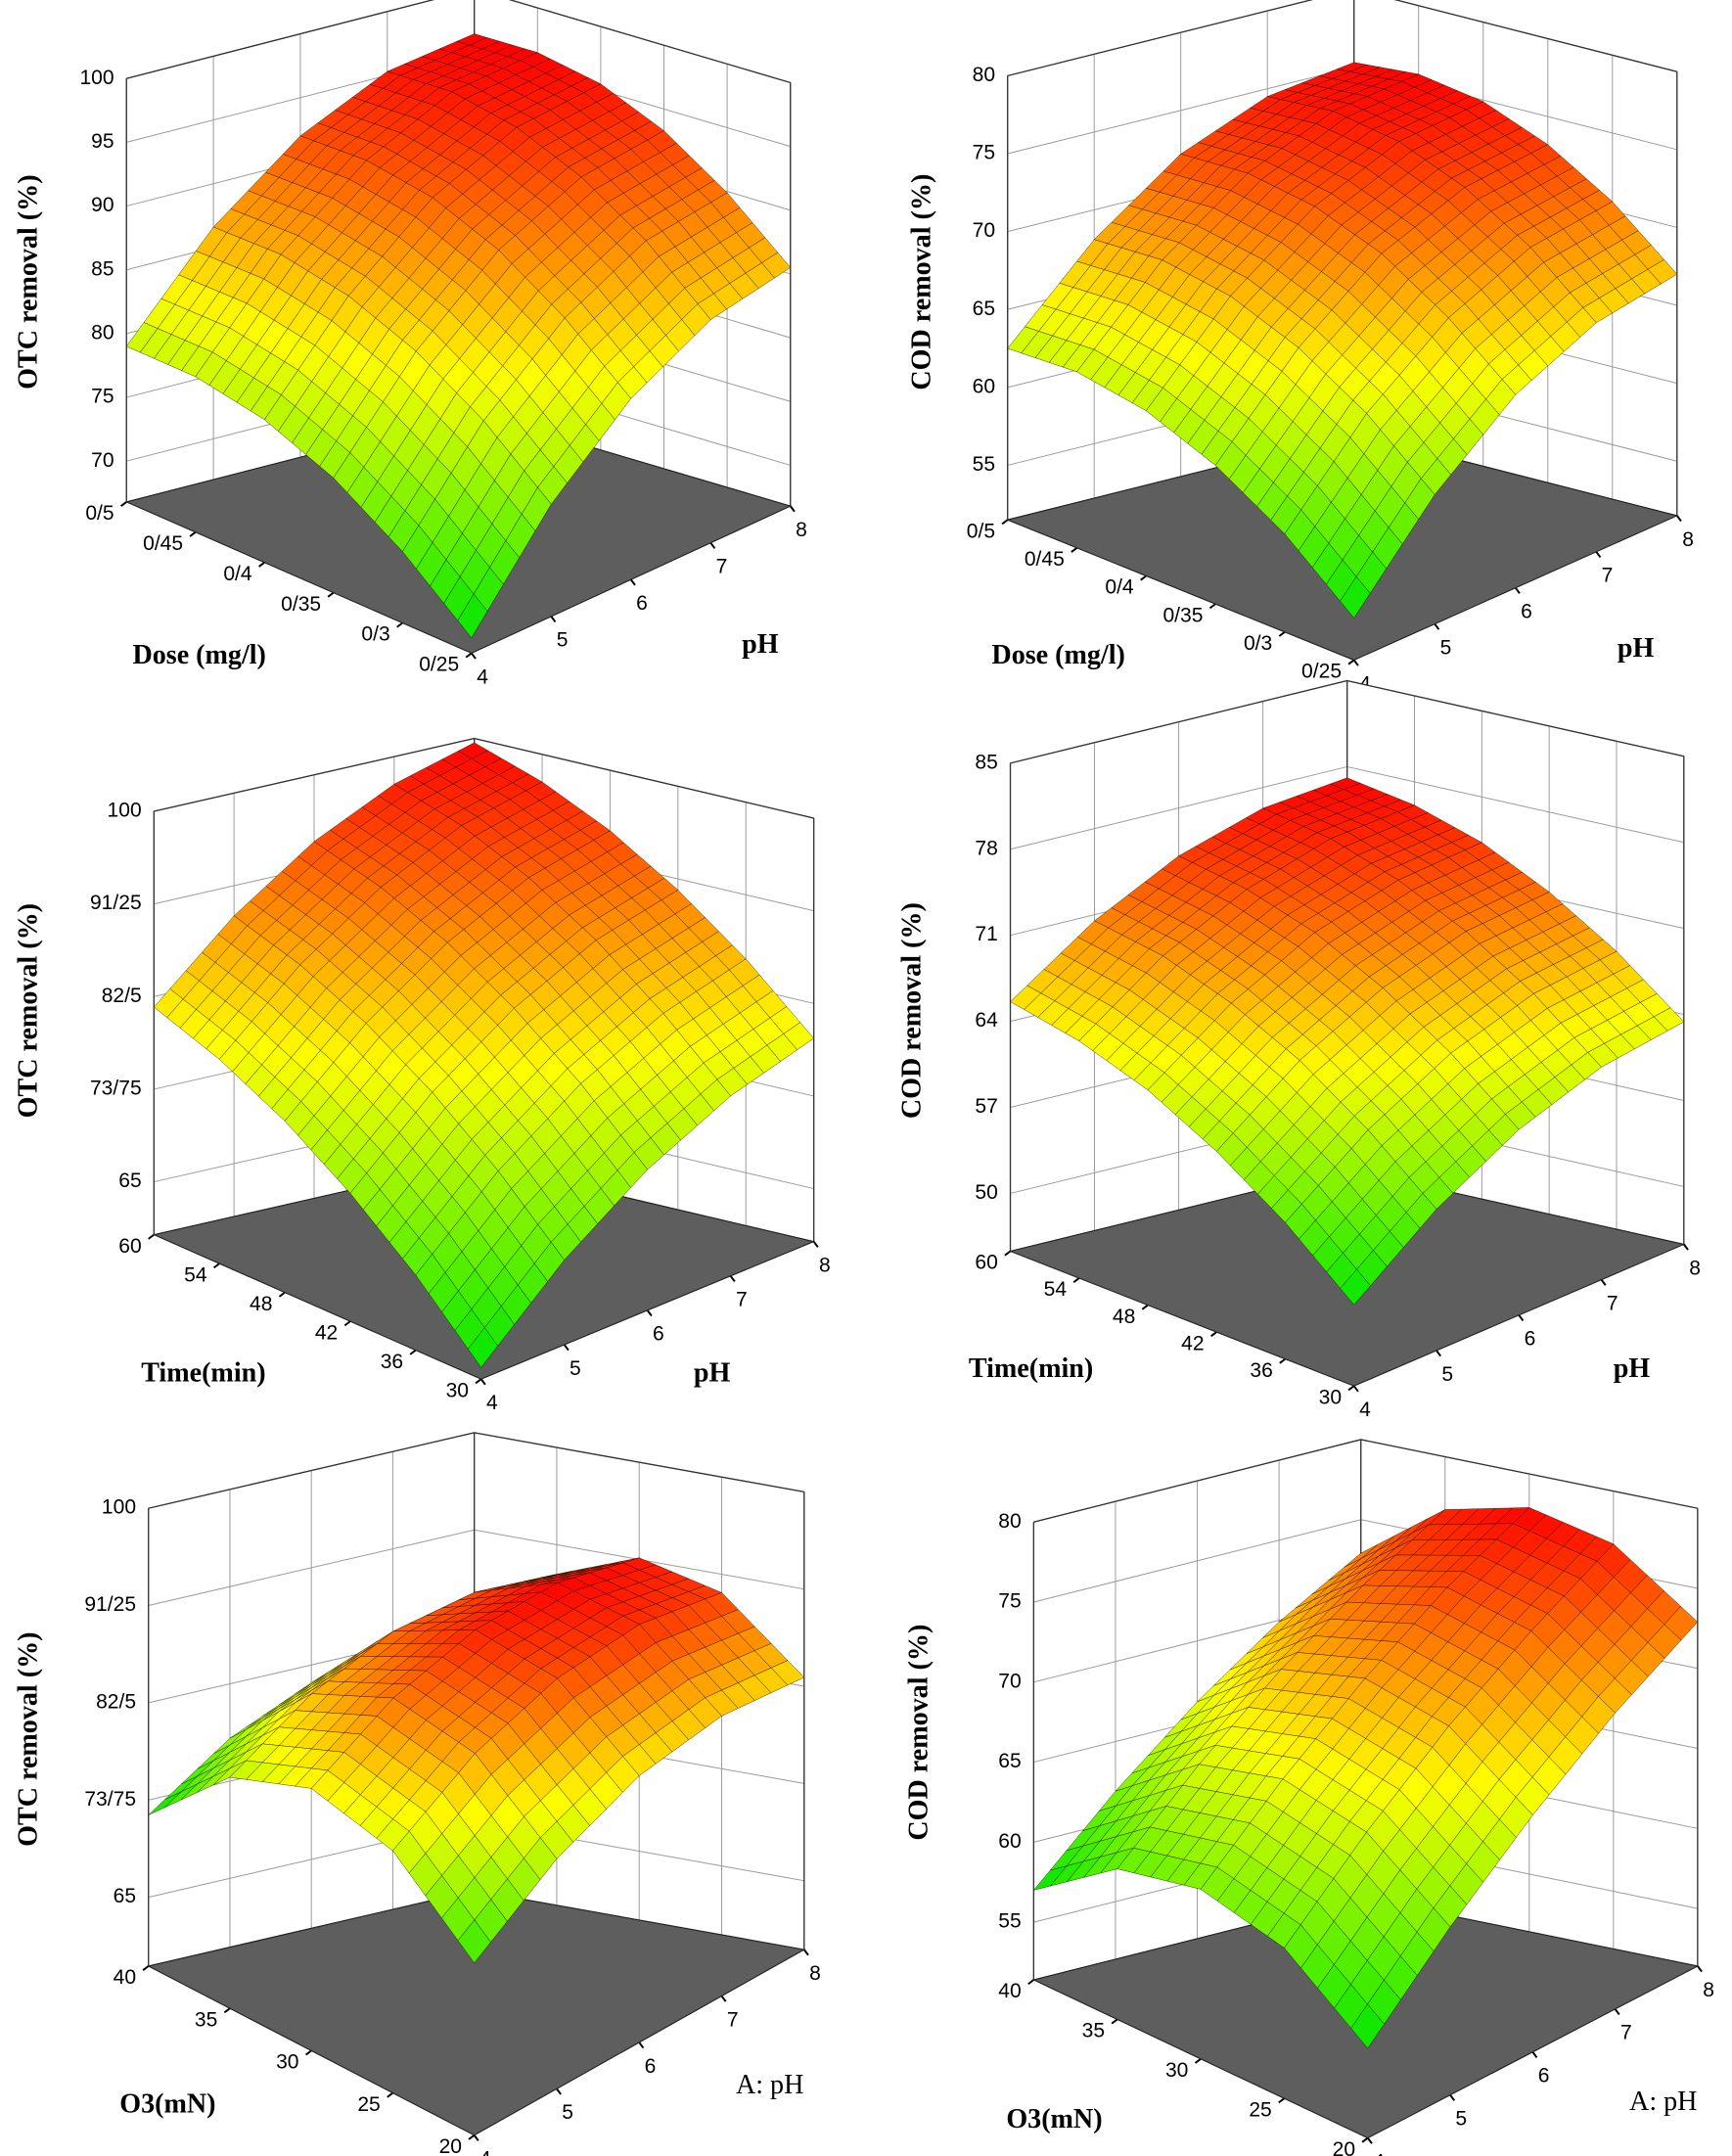 The height and width of the screenshot is (2156, 1732). What do you see at coordinates (984, 153) in the screenshot?
I see `z-tick-label: 75` at bounding box center [984, 153].